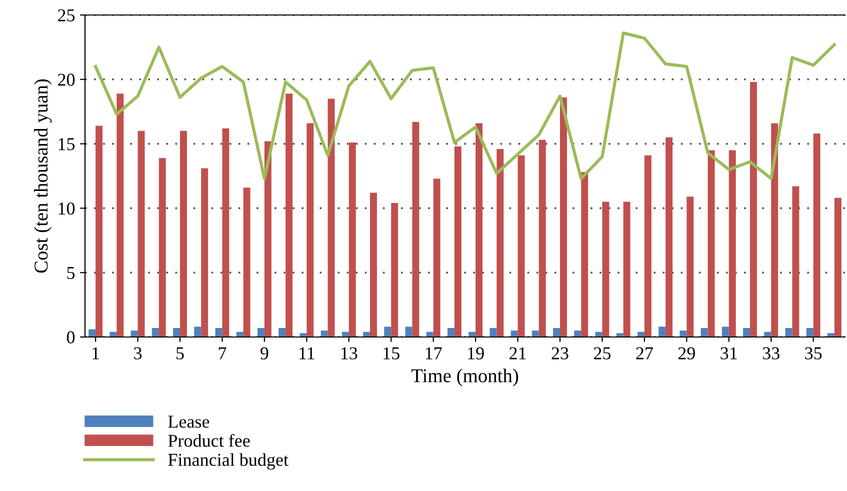 The image size is (847, 491). What do you see at coordinates (209, 440) in the screenshot?
I see `legend-label: Product fee` at bounding box center [209, 440].